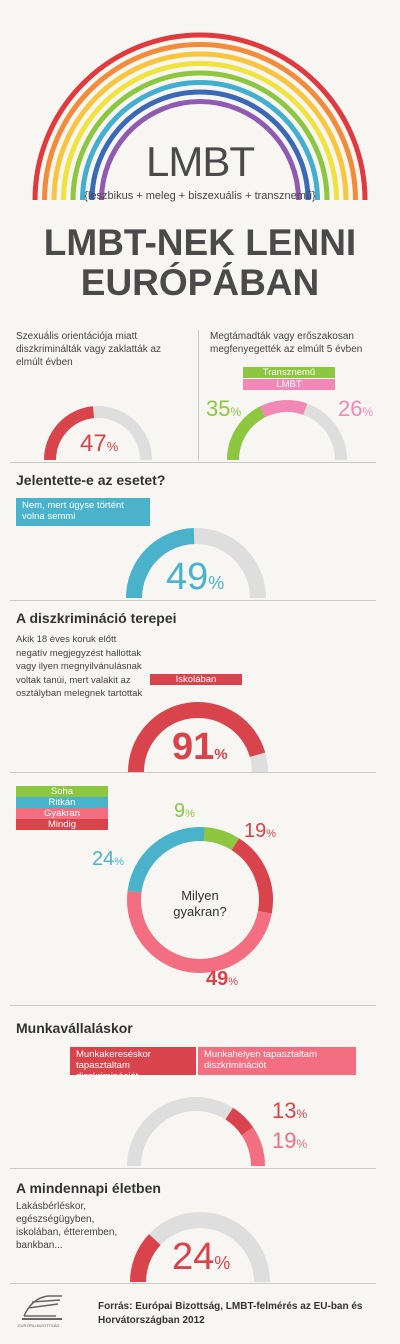 This screenshot has height=1344, width=400. I want to click on gauge-s3-fill, so click(197, 737).